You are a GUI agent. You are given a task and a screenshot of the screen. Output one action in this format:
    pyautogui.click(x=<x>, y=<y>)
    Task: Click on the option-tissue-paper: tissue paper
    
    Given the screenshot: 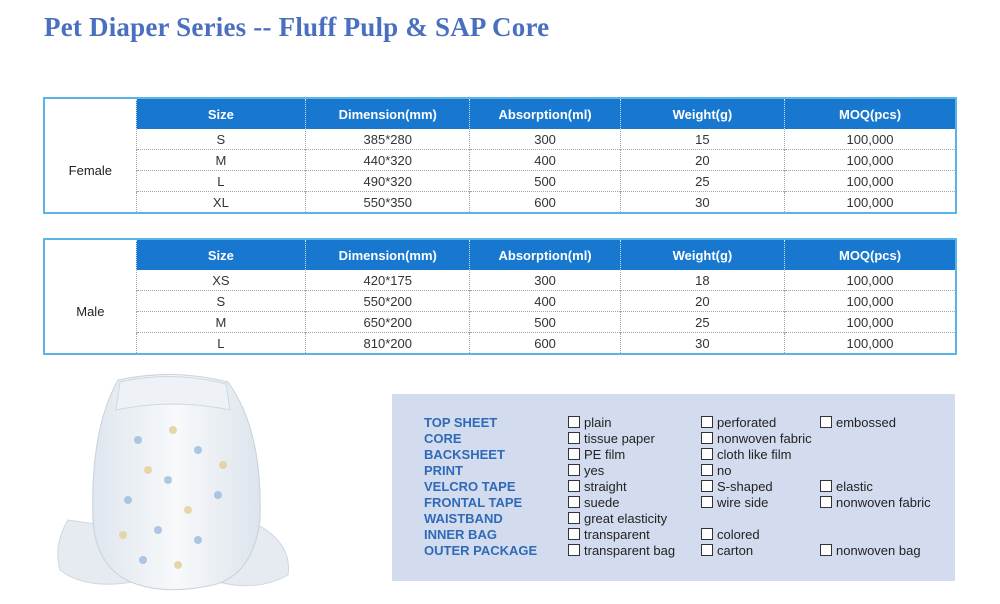 What is the action you would take?
    pyautogui.click(x=611, y=439)
    